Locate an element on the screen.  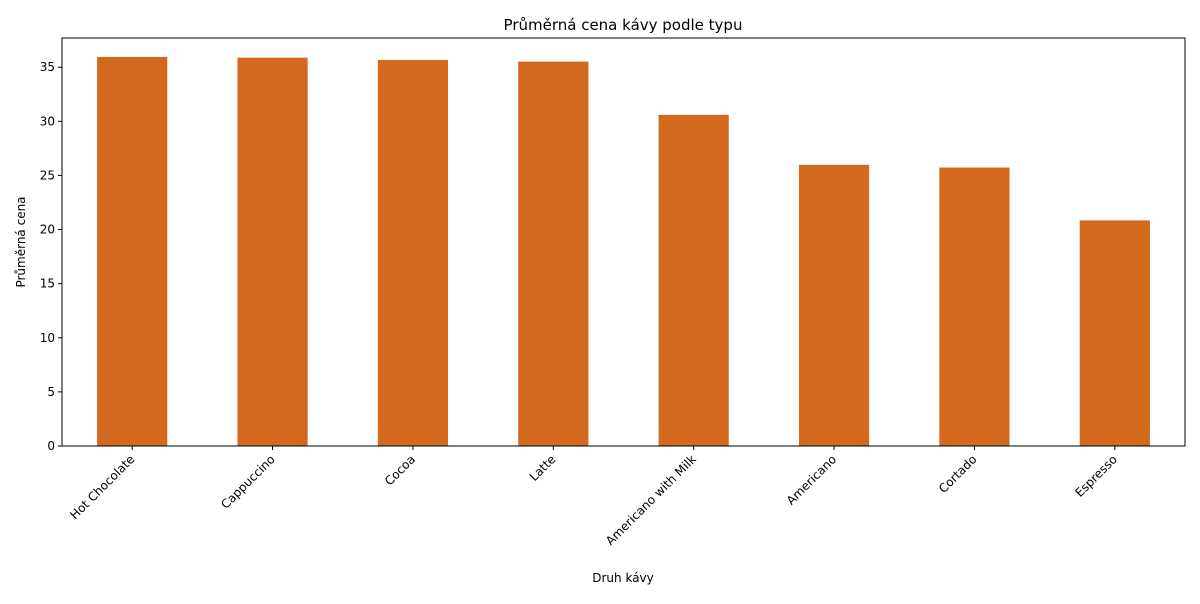
bar-americano-with-milk is located at coordinates (693, 280).